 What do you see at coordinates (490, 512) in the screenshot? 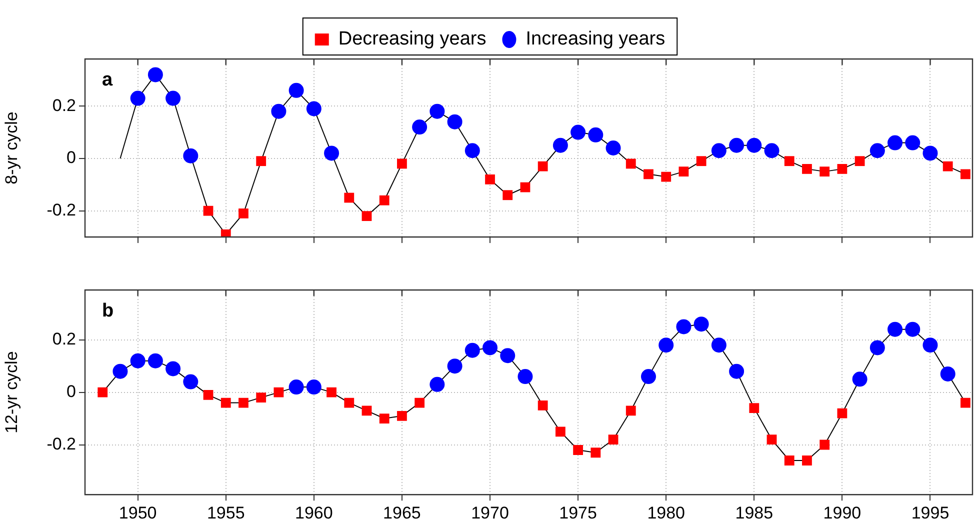
I see `x-tick-label: 1970` at bounding box center [490, 512].